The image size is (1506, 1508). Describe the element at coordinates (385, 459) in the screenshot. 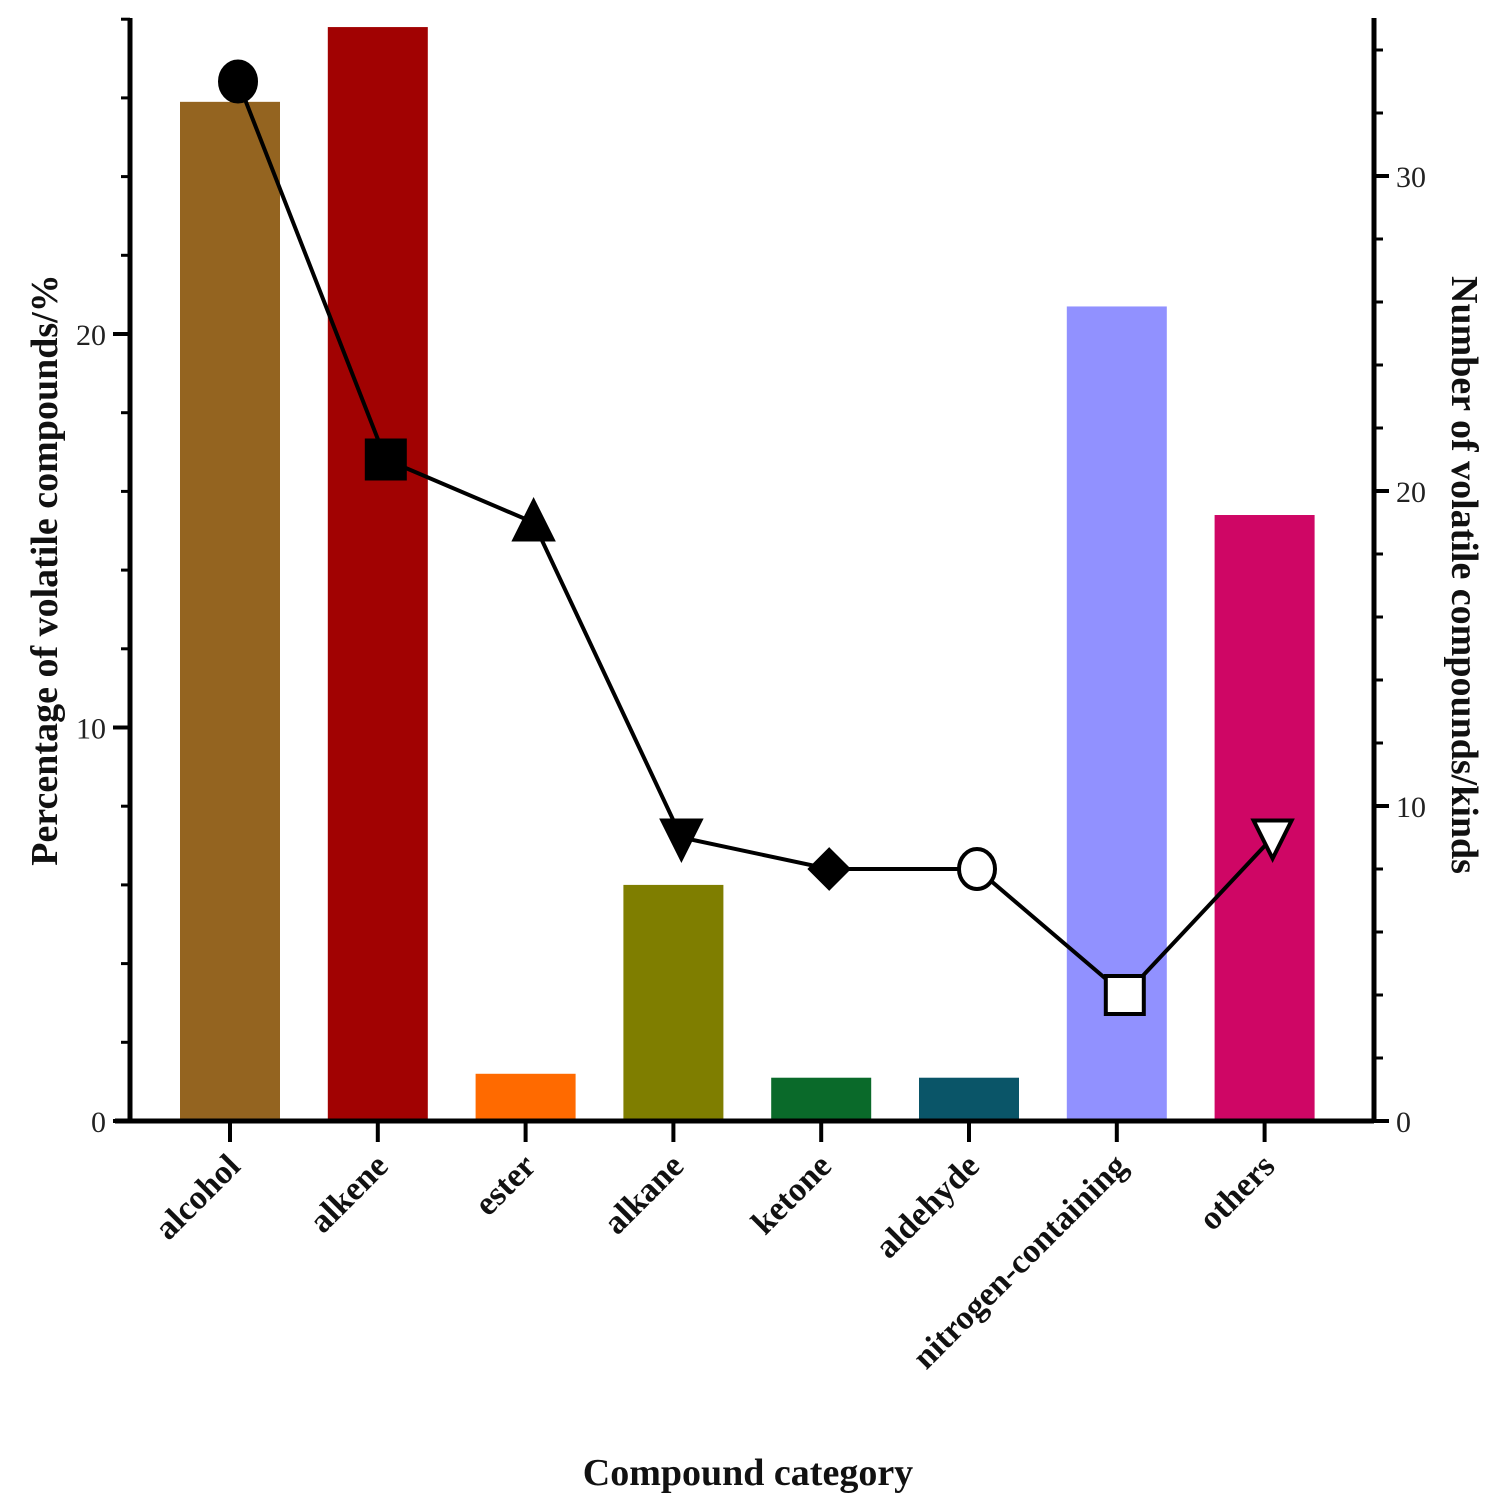

I see `marker-alkene` at that location.